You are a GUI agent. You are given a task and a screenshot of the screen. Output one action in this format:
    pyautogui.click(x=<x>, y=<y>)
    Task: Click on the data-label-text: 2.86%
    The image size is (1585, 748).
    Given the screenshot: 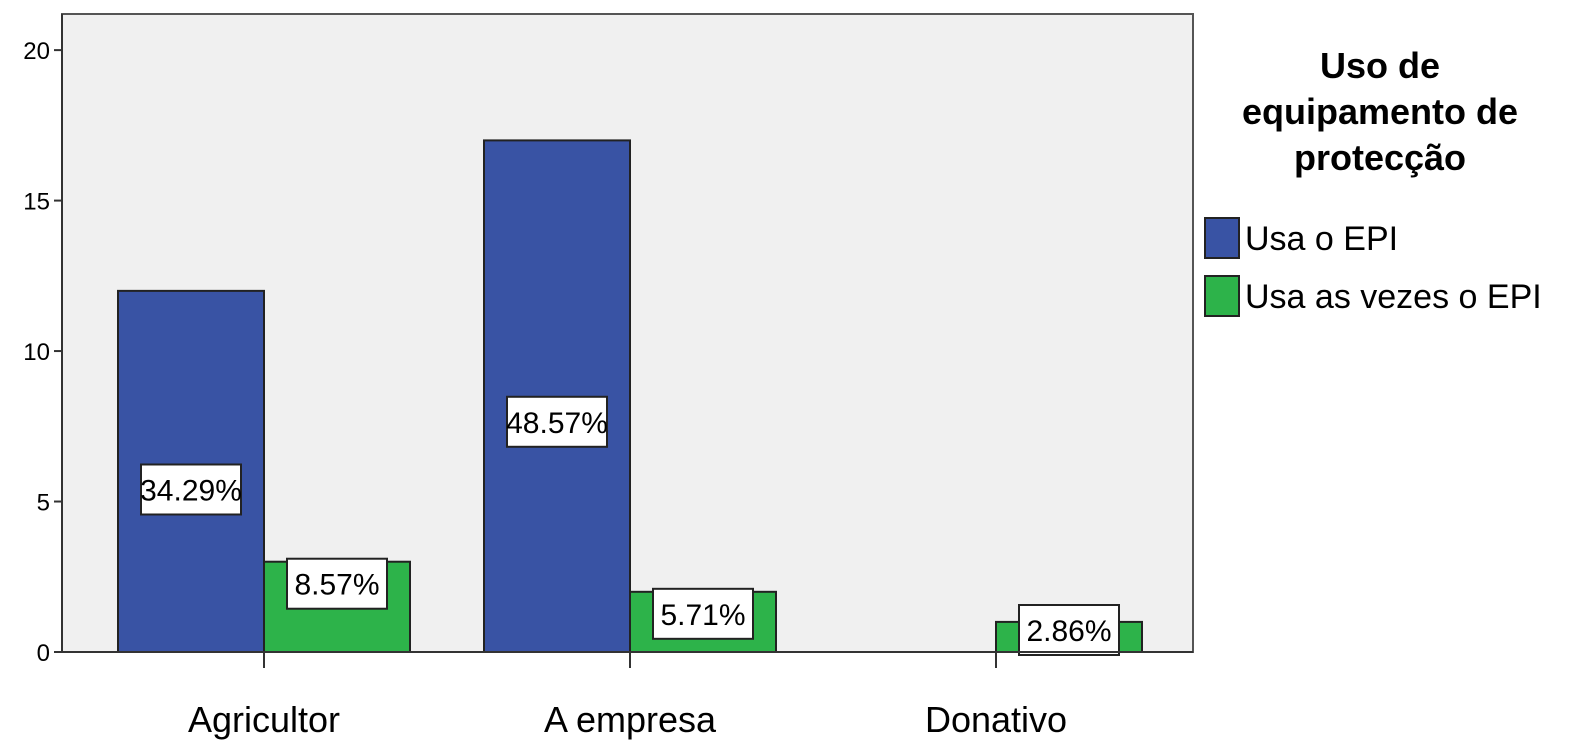 What is the action you would take?
    pyautogui.click(x=1068, y=631)
    